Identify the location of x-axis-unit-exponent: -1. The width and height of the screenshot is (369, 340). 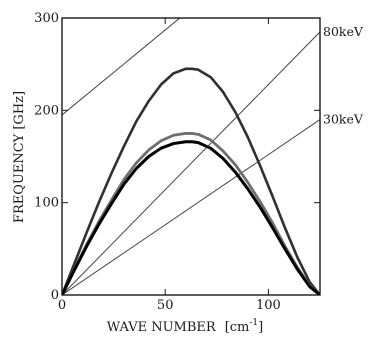
(253, 323).